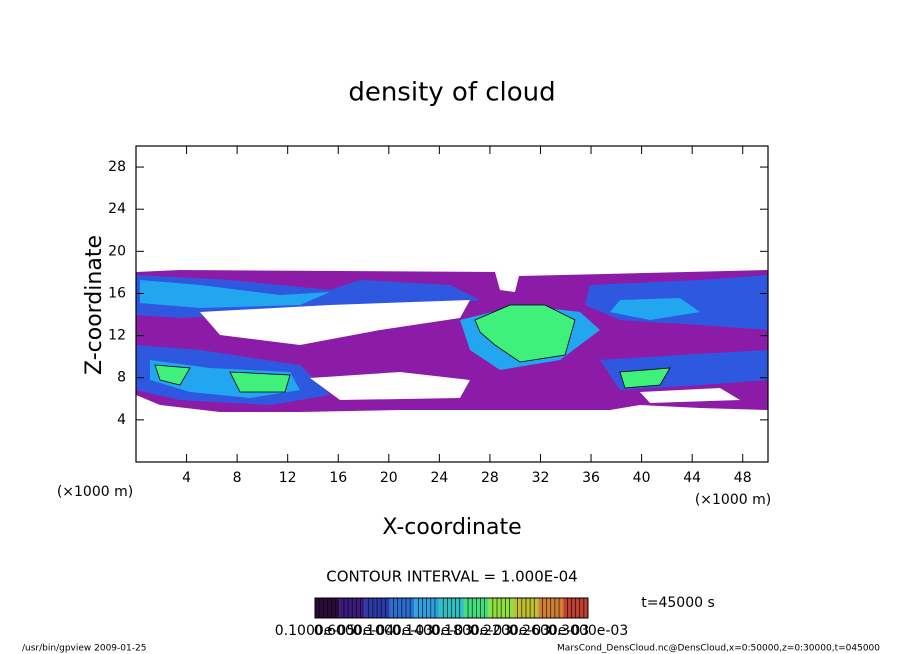 Image resolution: width=904 pixels, height=654 pixels. I want to click on x-tick-label: 28, so click(490, 478).